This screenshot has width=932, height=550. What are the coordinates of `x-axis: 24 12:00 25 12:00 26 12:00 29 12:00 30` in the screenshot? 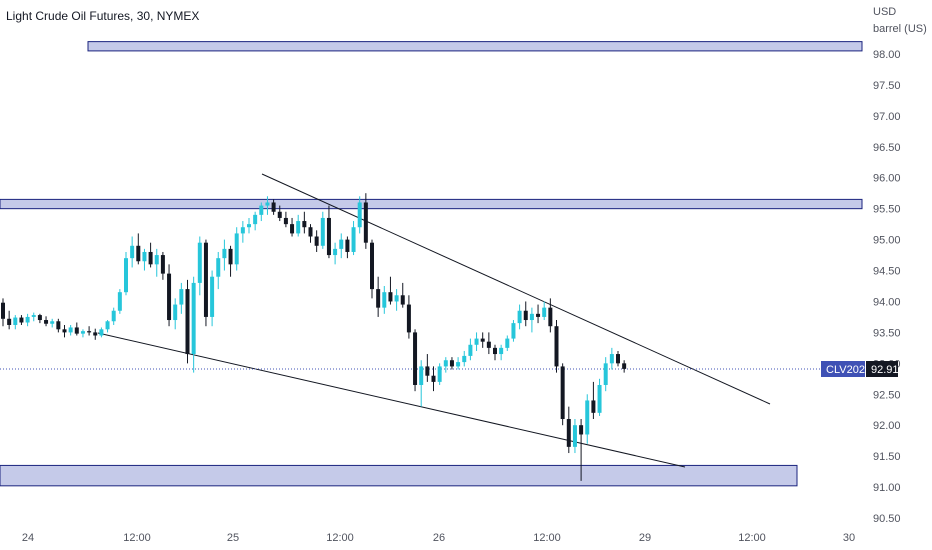 It's located at (438, 538).